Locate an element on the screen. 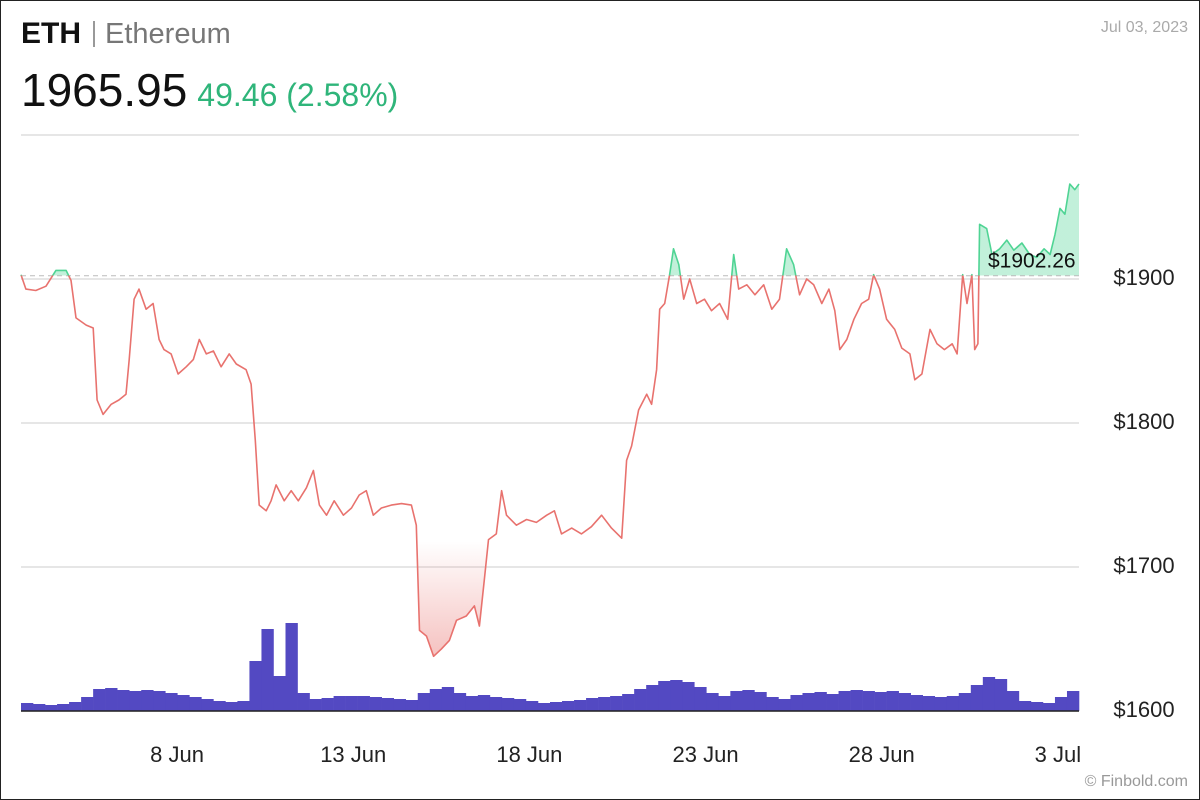 The height and width of the screenshot is (800, 1200). x-tick-label: 18 Jun is located at coordinates (529, 754).